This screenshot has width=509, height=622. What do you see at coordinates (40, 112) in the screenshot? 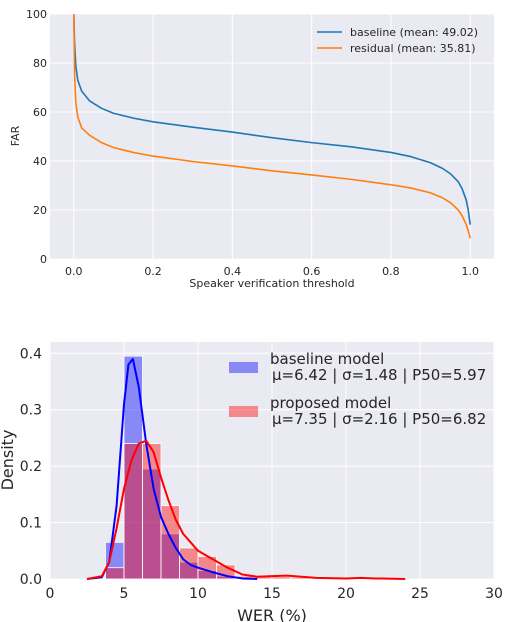
I see `far-y-tick-3: 60` at bounding box center [40, 112].